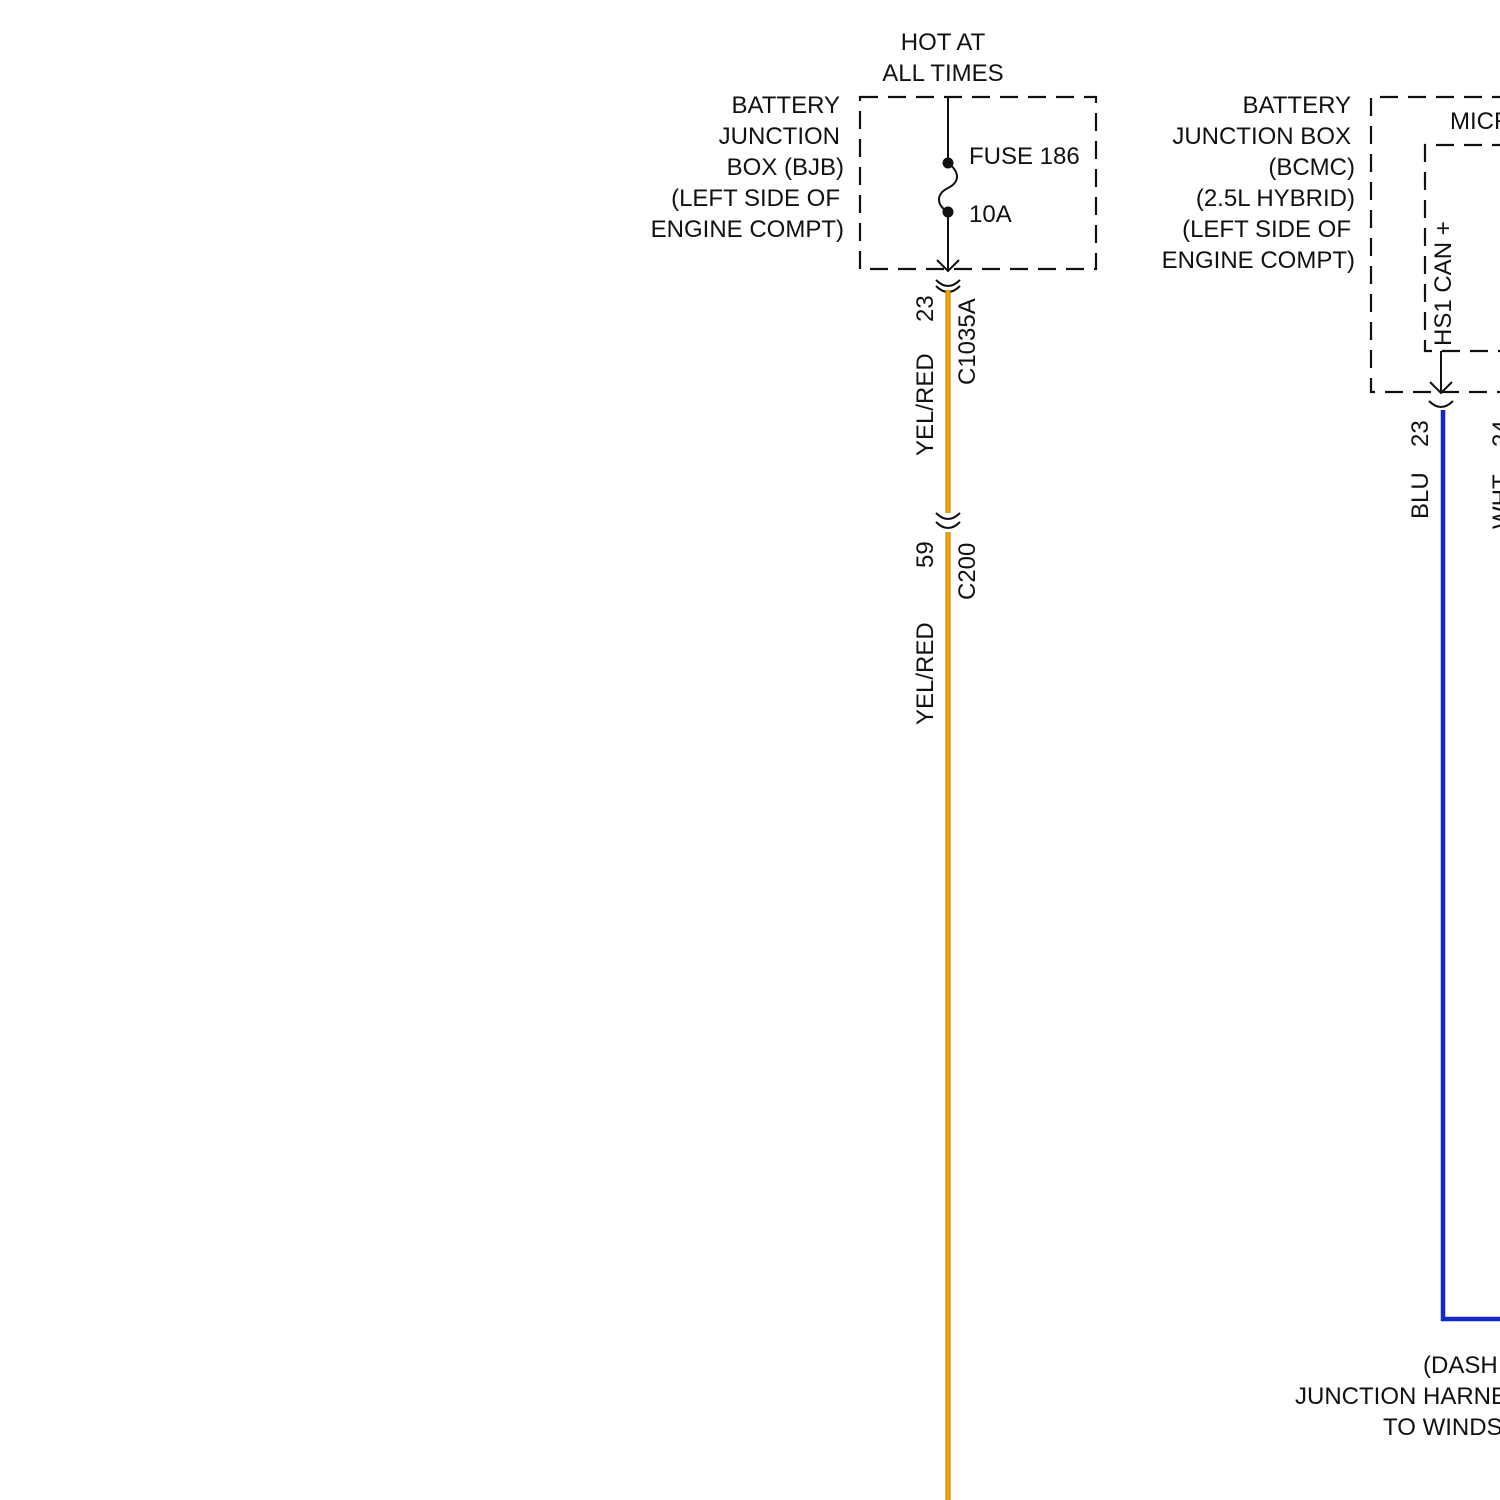 The image size is (1500, 1500). I want to click on pin-24-label: 24, so click(1494, 433).